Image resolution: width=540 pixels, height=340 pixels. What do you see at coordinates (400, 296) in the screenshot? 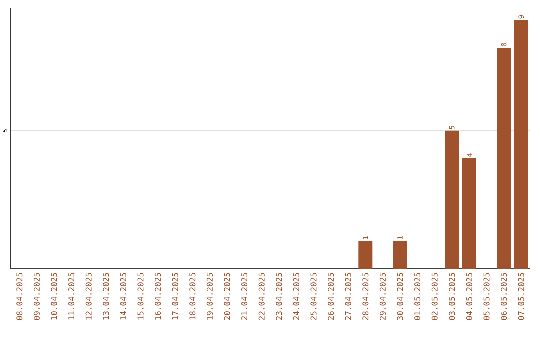
I see `x-tick-label: 30.04.2025` at bounding box center [400, 296].